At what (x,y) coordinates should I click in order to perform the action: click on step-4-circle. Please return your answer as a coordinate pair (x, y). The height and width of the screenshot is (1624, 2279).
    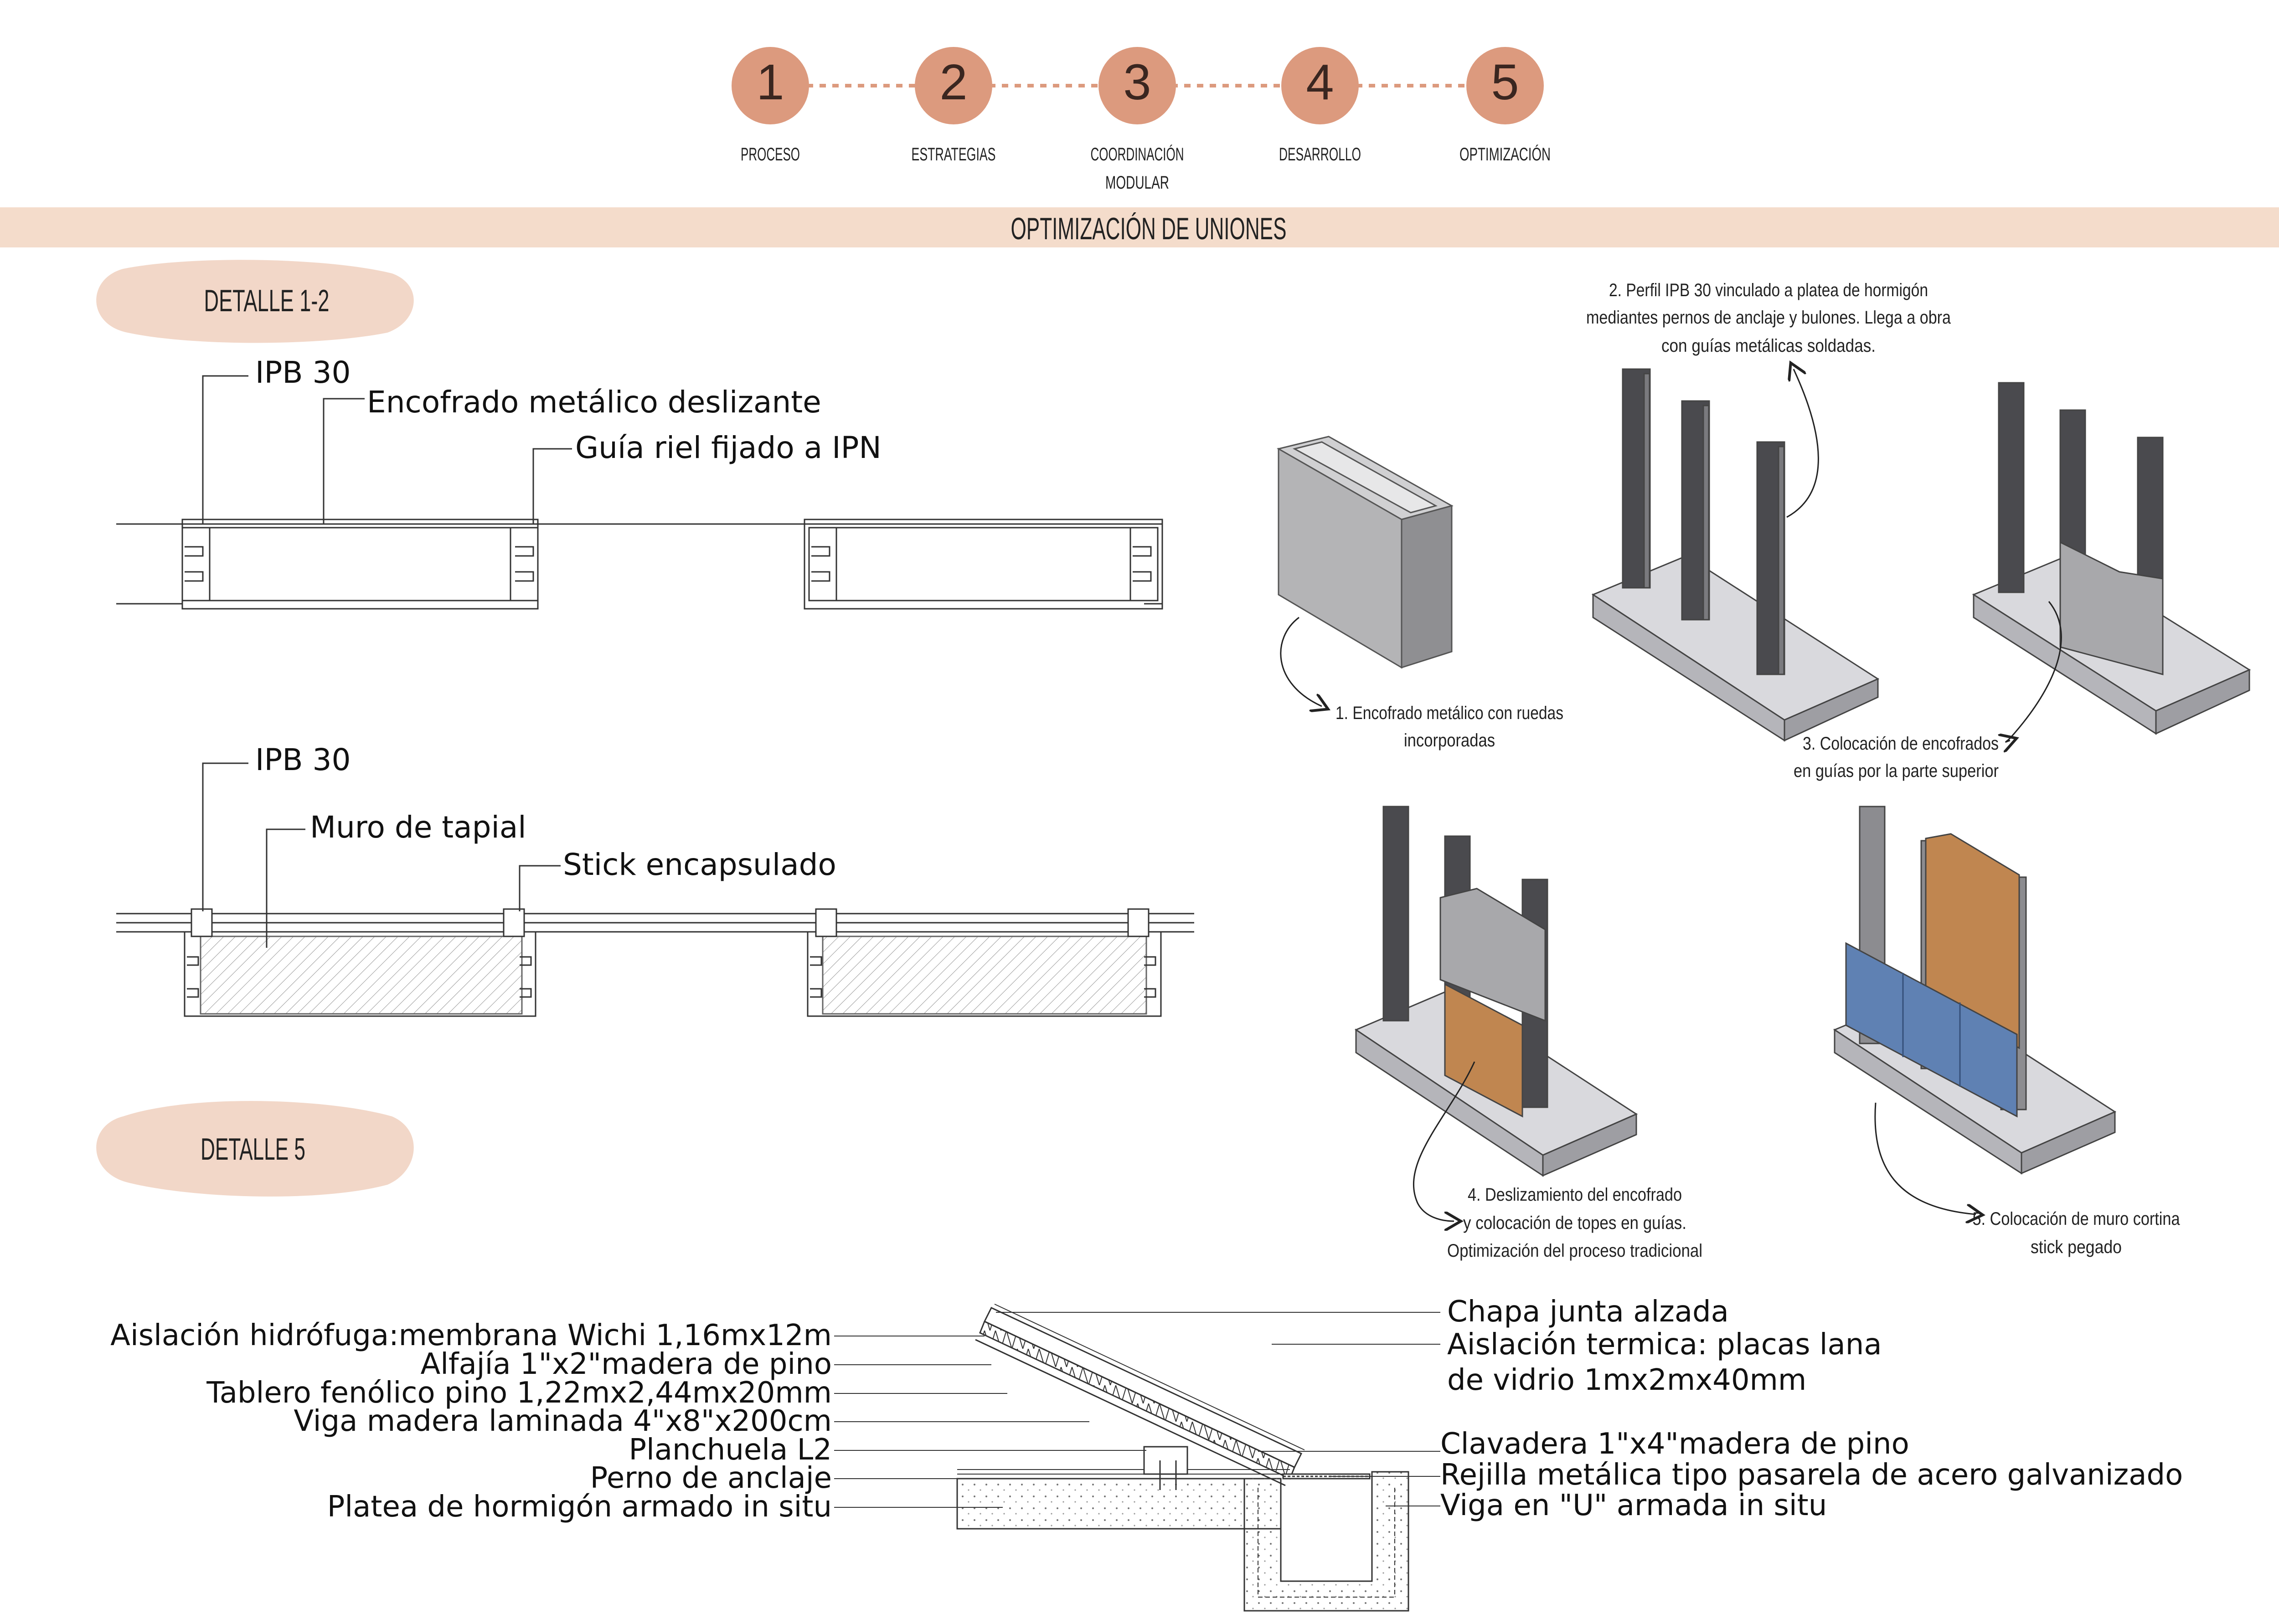
    Looking at the image, I should click on (1320, 85).